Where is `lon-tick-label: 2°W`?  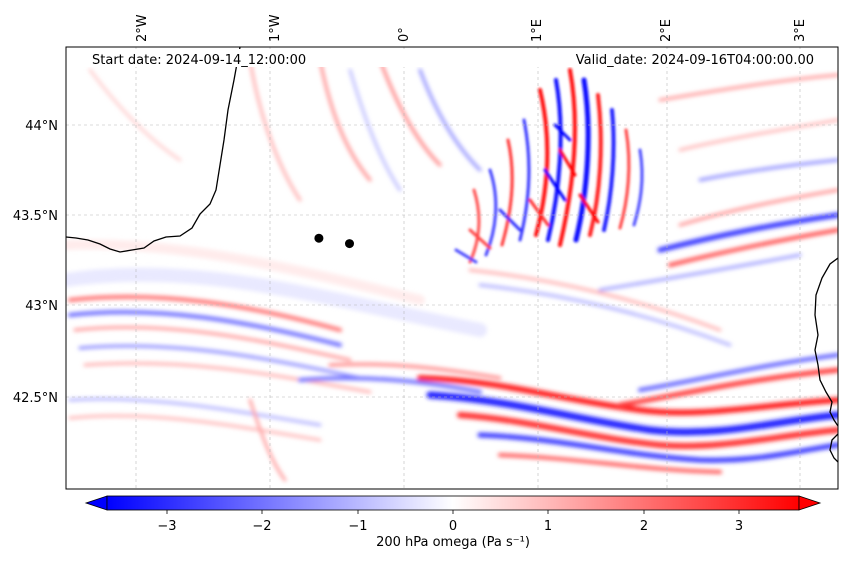 lon-tick-label: 2°W is located at coordinates (142, 28).